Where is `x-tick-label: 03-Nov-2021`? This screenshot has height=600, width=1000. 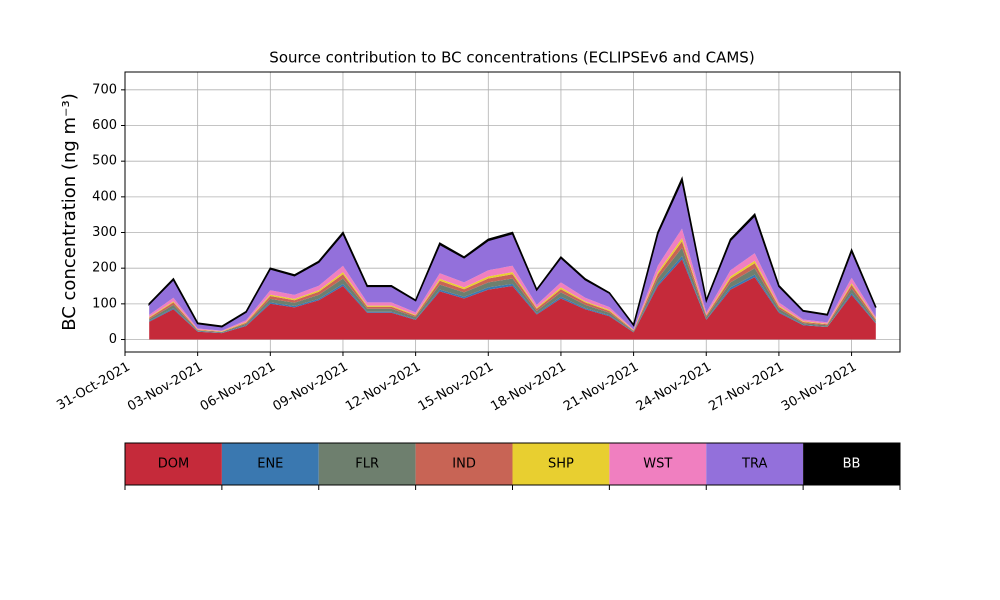 x-tick-label: 03-Nov-2021 is located at coordinates (165, 387).